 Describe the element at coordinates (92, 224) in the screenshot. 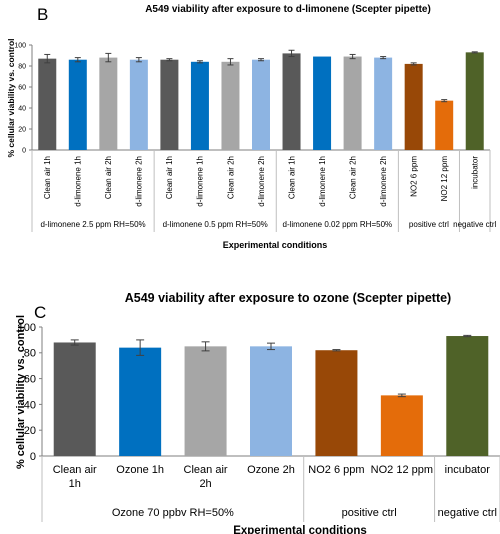

I see `chart-b-group-label: d-limonene 2.5 ppm RH=50%` at that location.